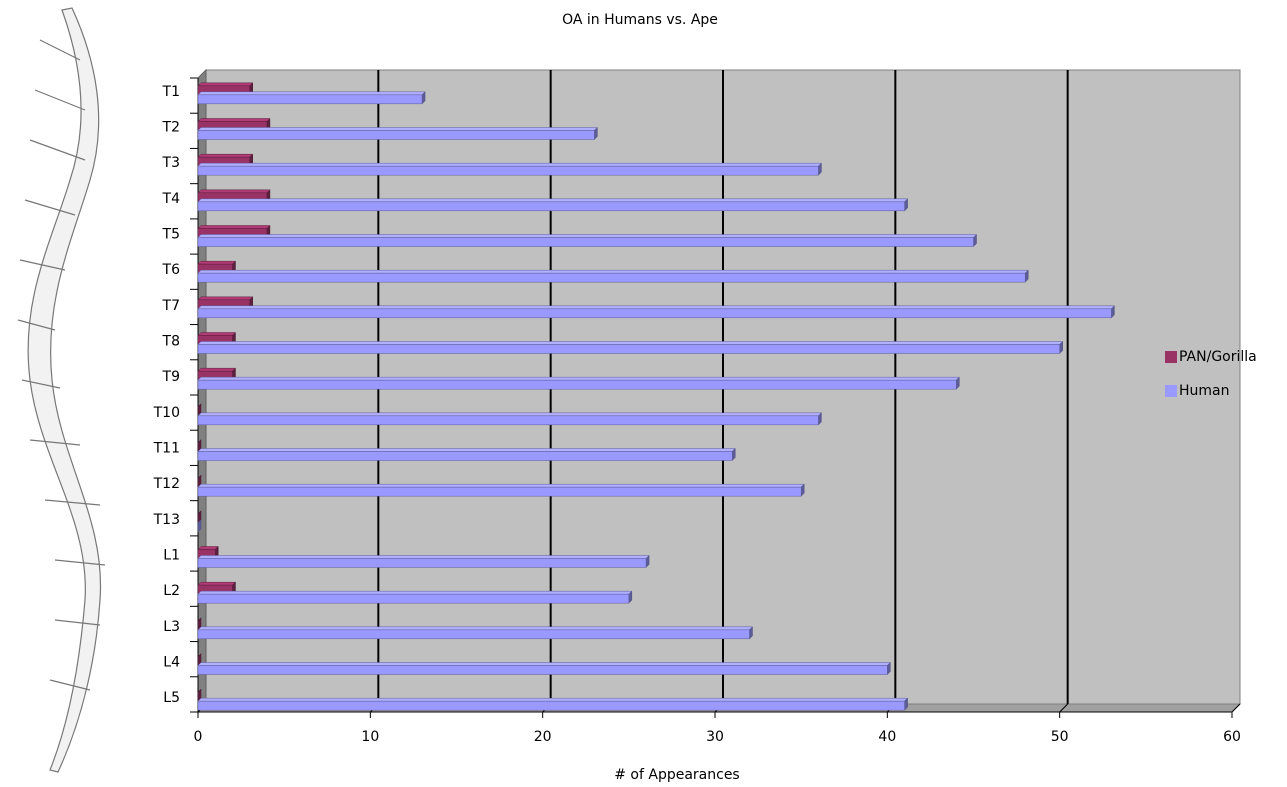  Describe the element at coordinates (171, 128) in the screenshot. I see `y-tick-label: T2` at that location.